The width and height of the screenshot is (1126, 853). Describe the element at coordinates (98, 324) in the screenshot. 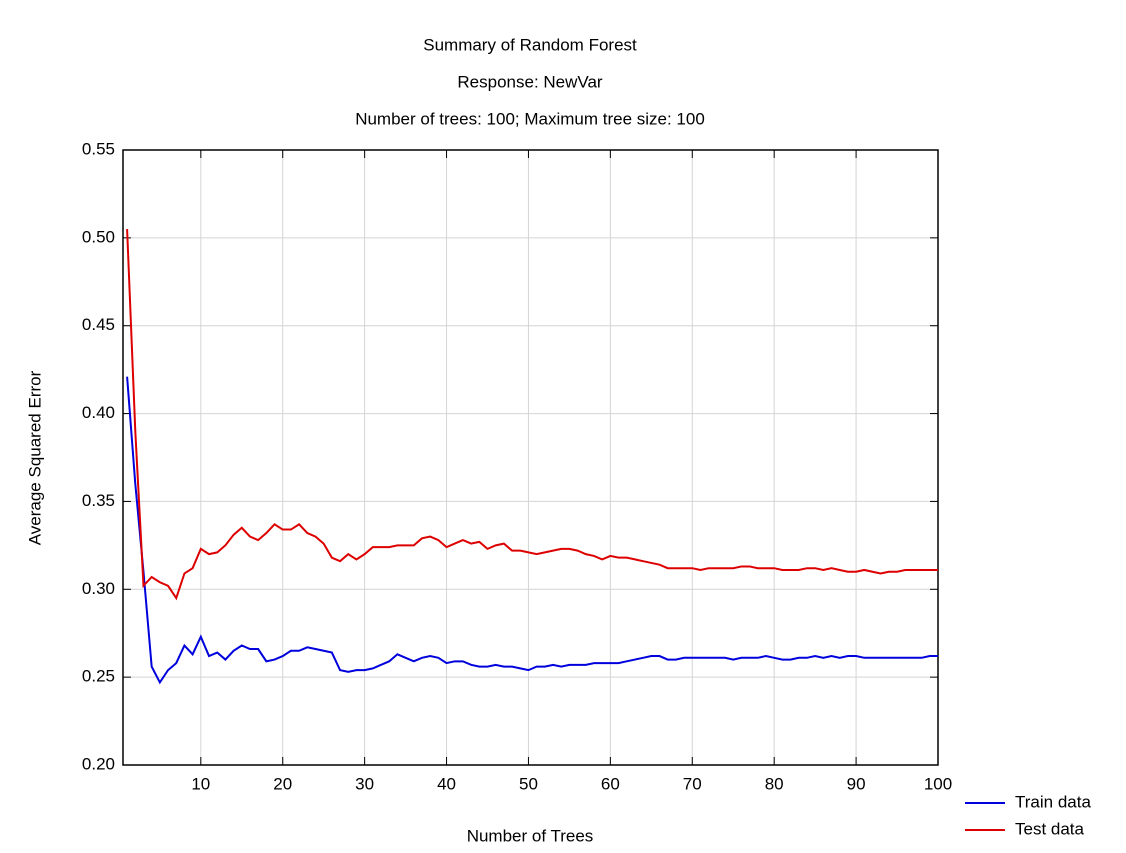

I see `y-tick-label: 0.45` at that location.